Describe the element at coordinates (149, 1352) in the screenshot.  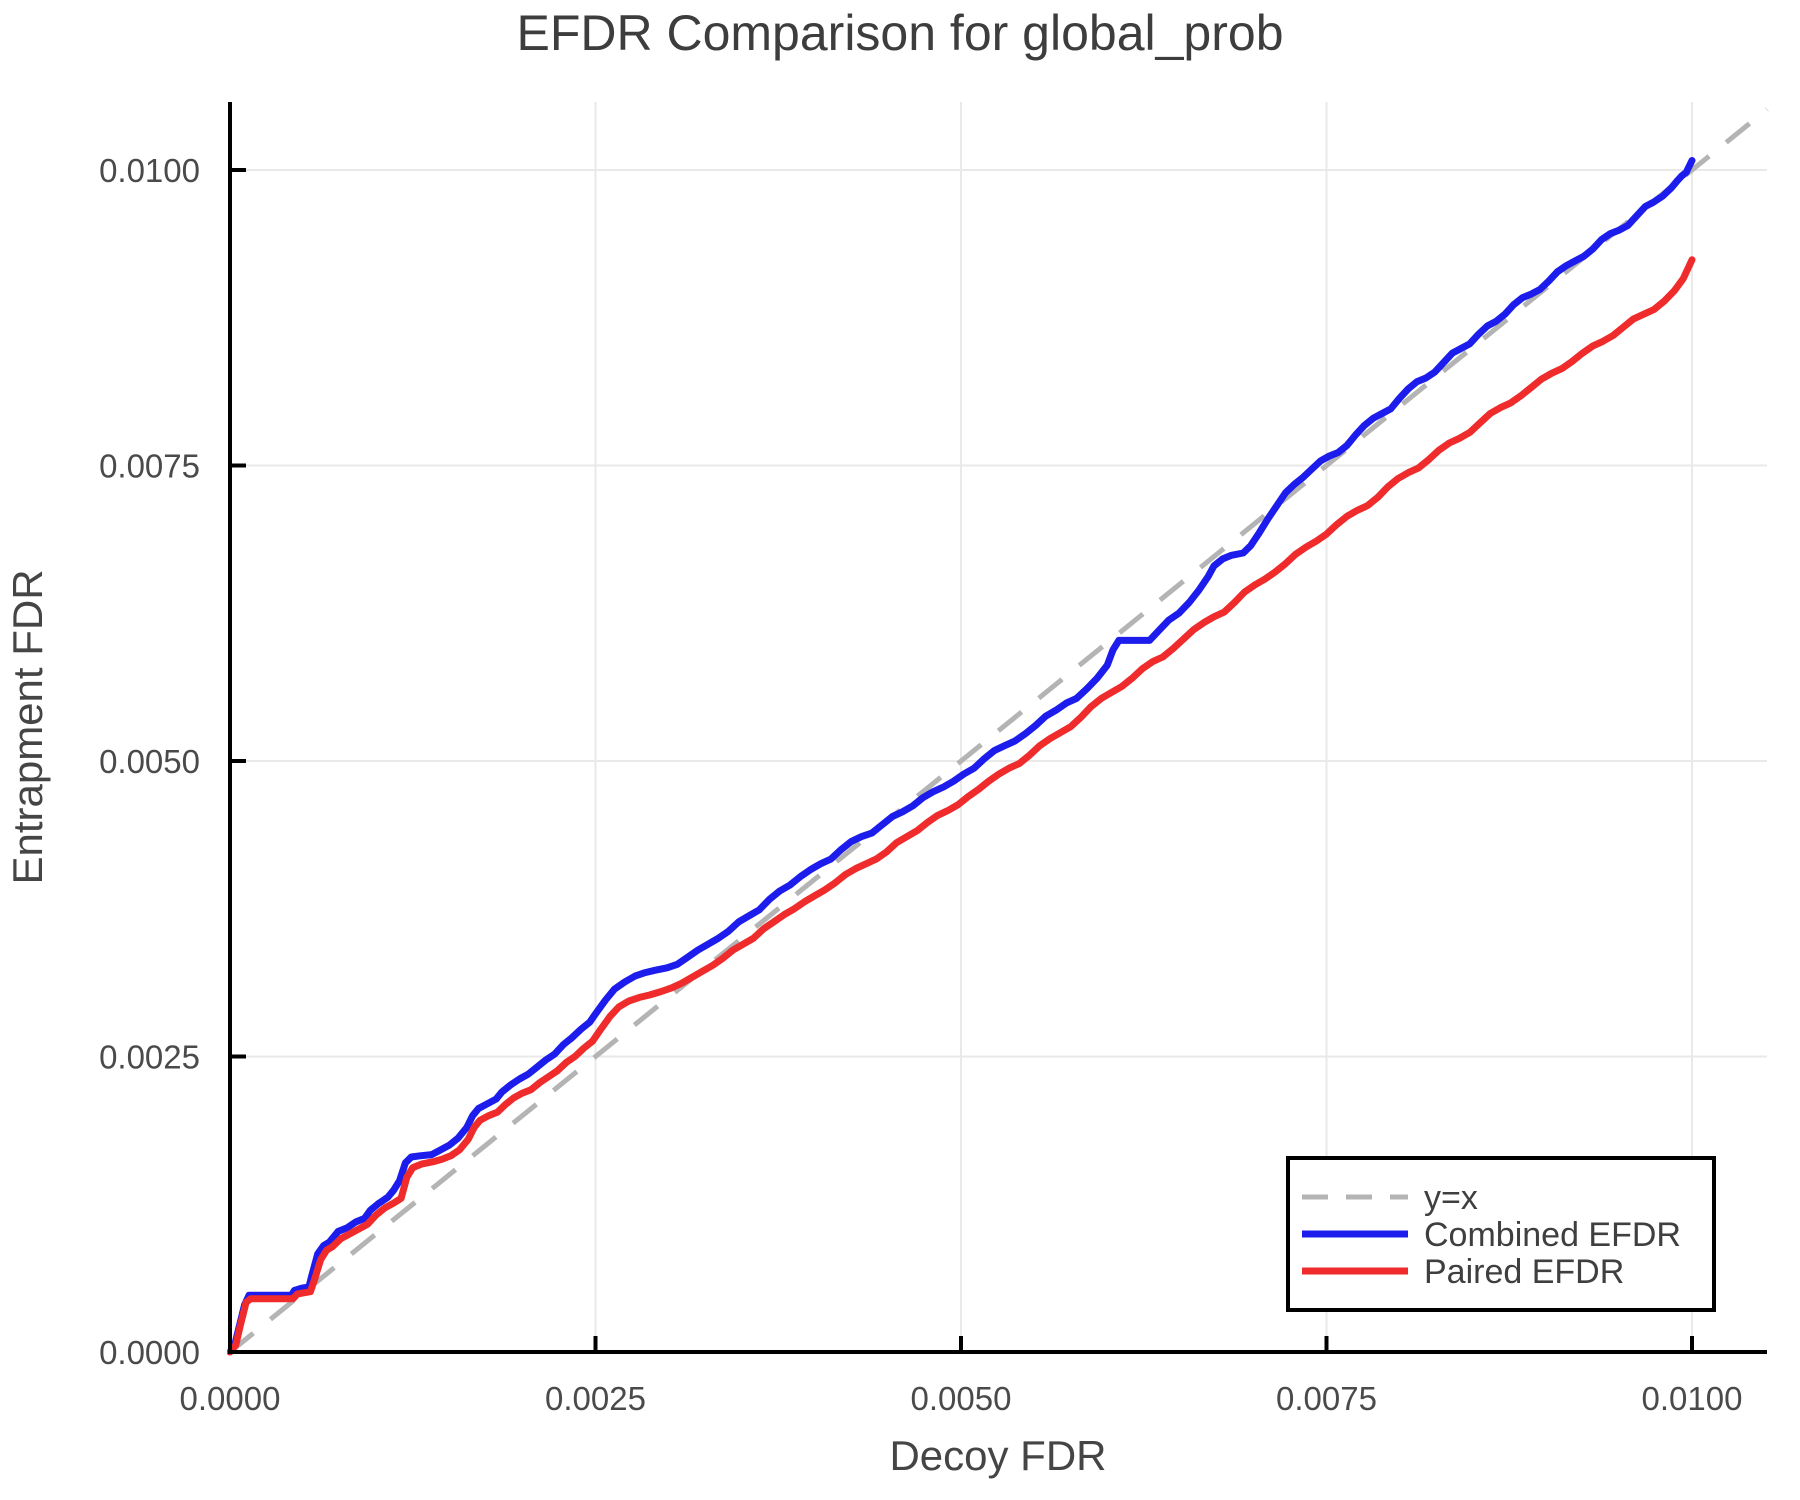
I see `y-tick-label: 0.0000` at that location.